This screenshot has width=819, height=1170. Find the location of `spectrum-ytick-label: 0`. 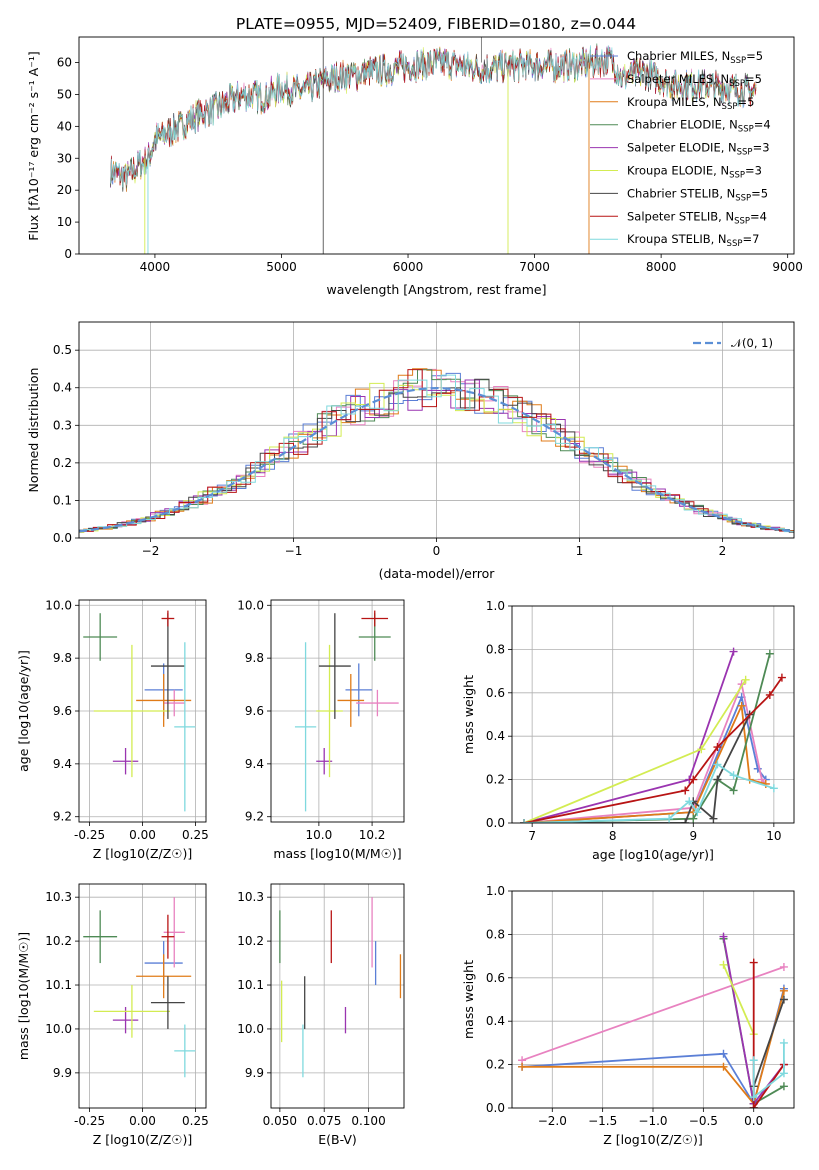

spectrum-ytick-label: 0 is located at coordinates (68, 254).